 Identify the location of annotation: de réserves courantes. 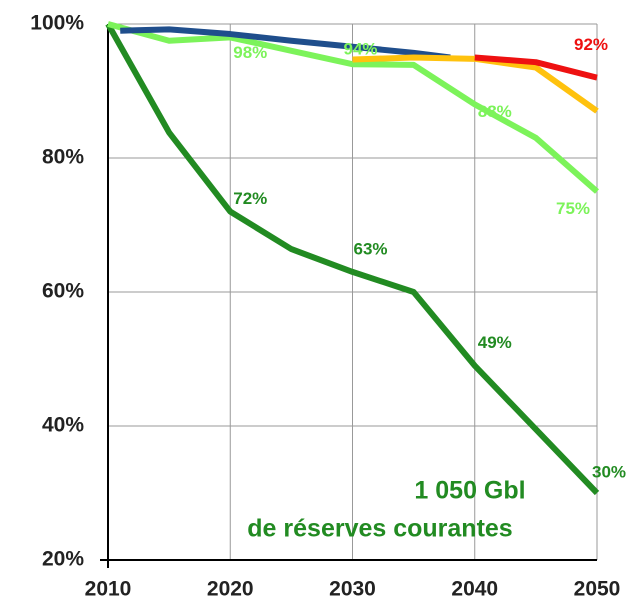
(379, 529).